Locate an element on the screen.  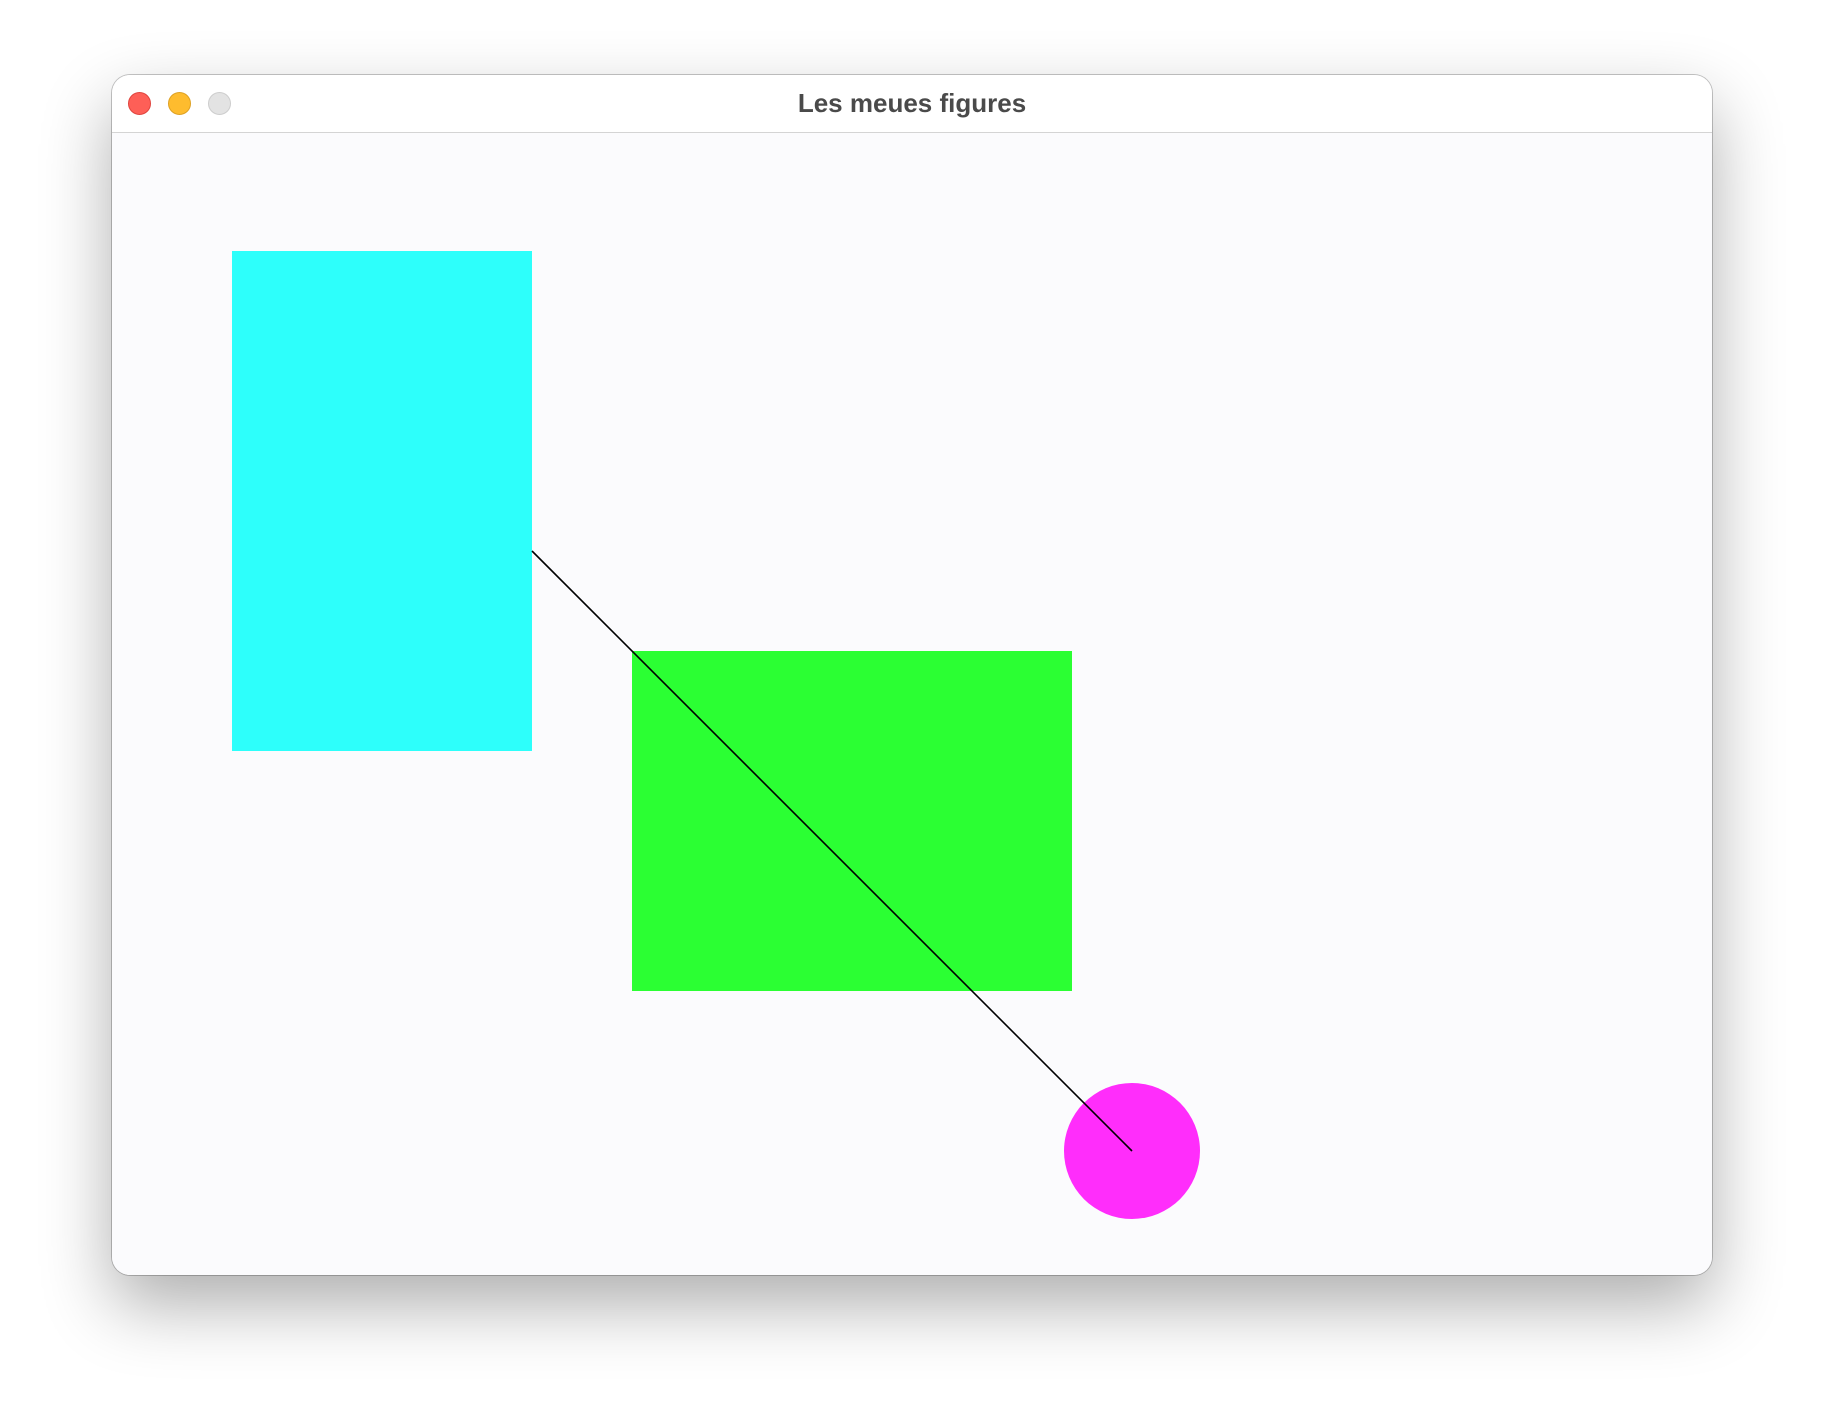
cyan-rectangle is located at coordinates (382, 501).